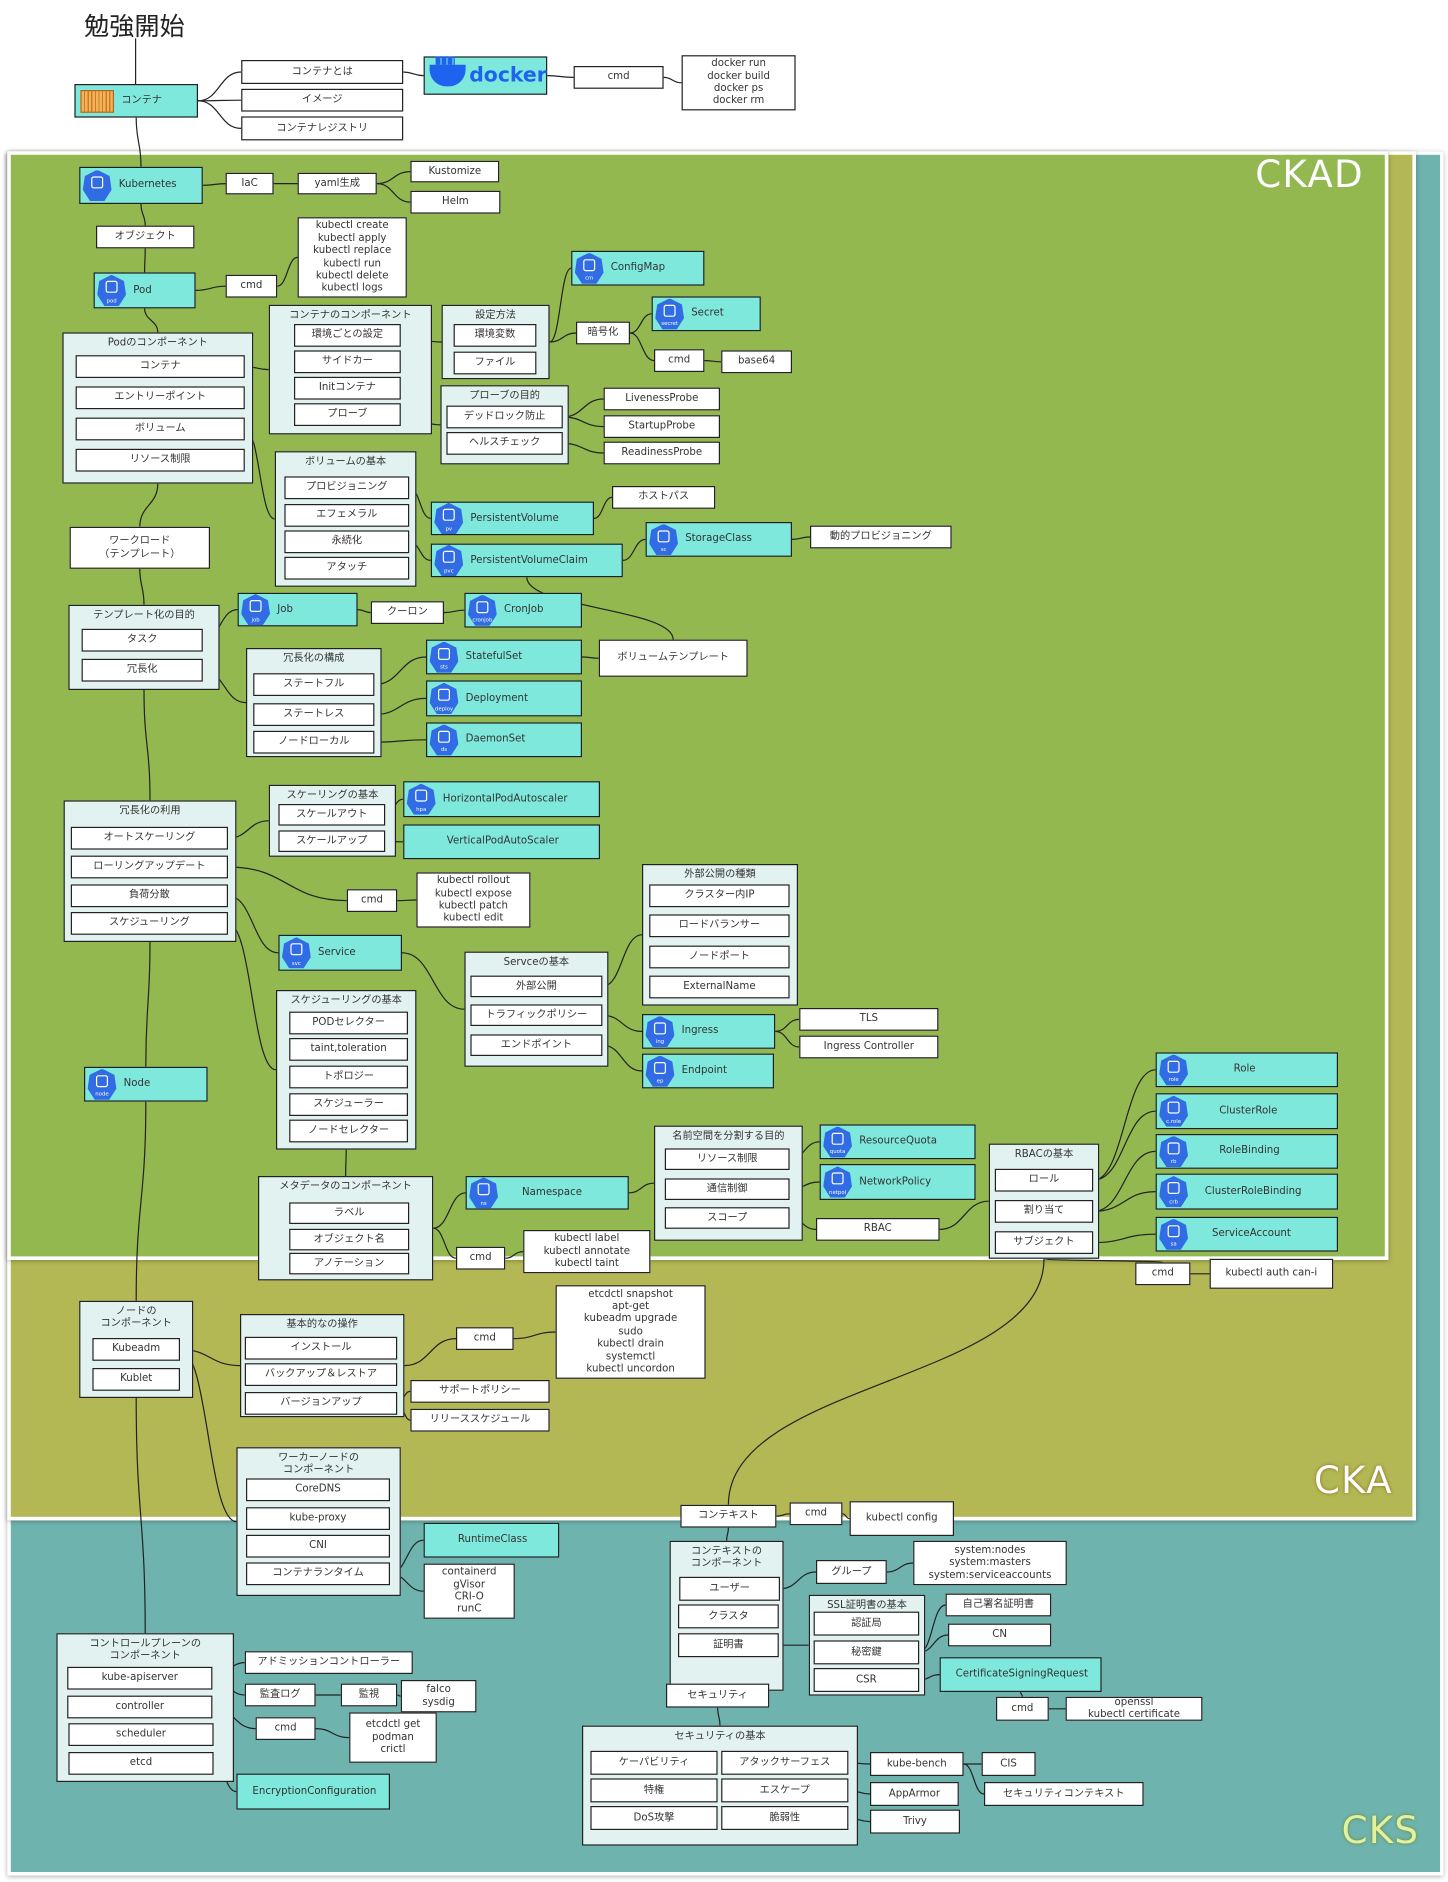  Describe the element at coordinates (296, 953) in the screenshot. I see `service-icon: svc` at that location.